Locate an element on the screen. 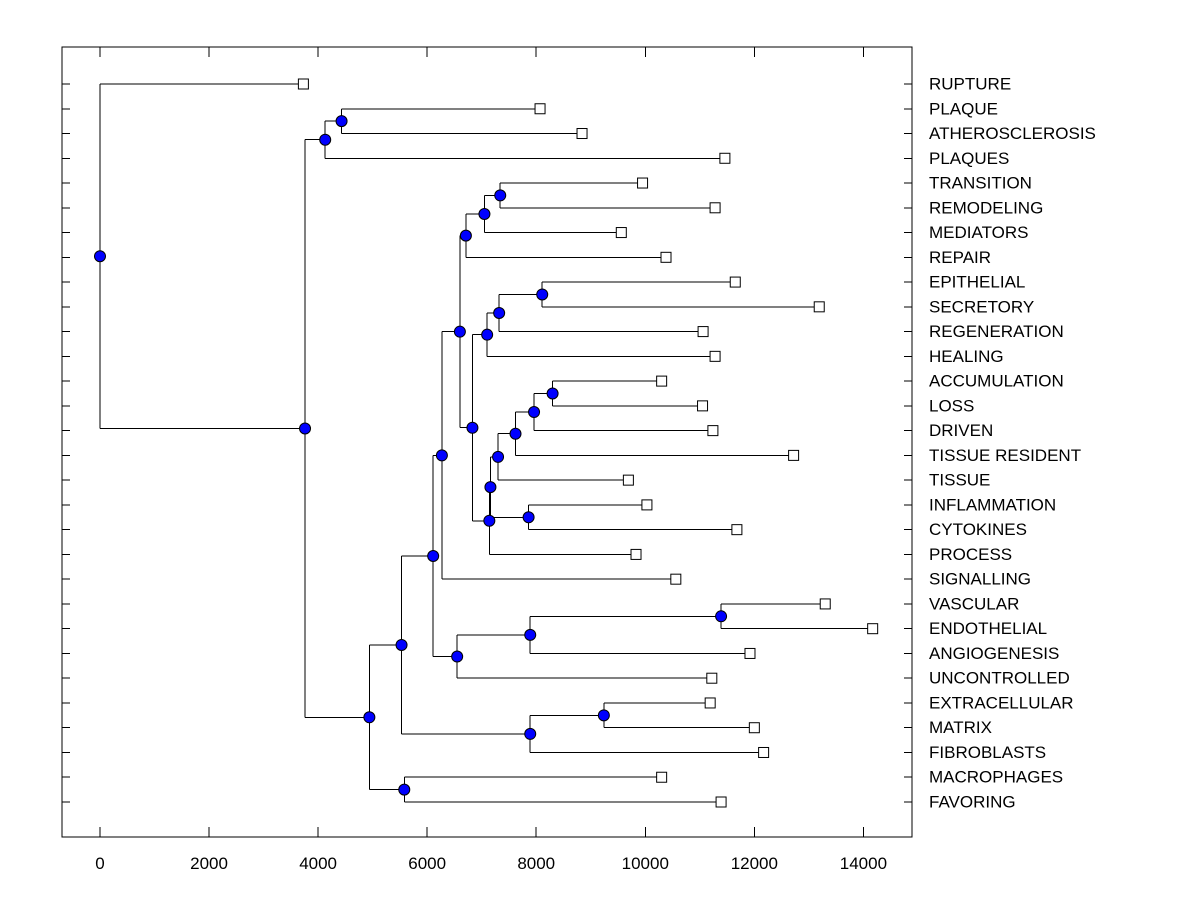 The image size is (1200, 905). x-tick-label: 2000 is located at coordinates (209, 863).